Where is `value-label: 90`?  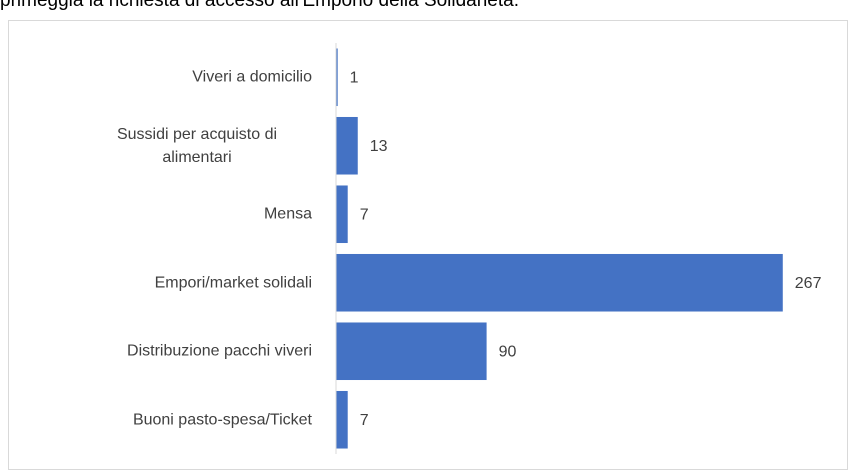 value-label: 90 is located at coordinates (508, 351).